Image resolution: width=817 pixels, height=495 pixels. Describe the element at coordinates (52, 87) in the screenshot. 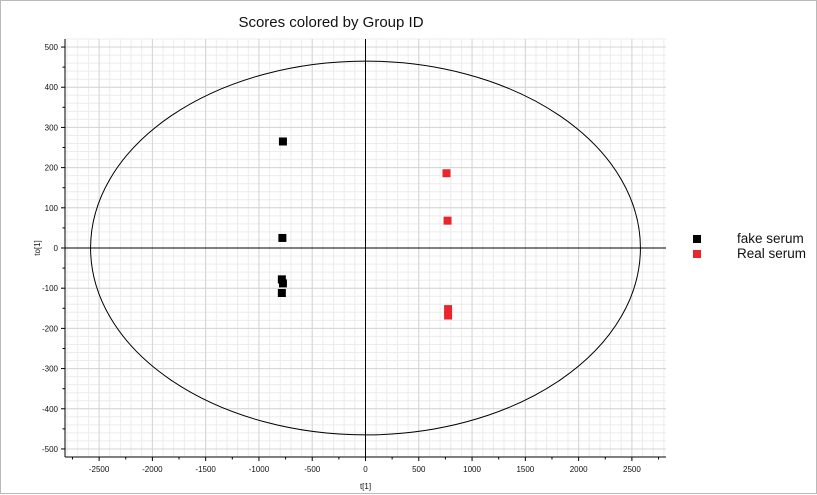

I see `y-tick-label: 400` at that location.